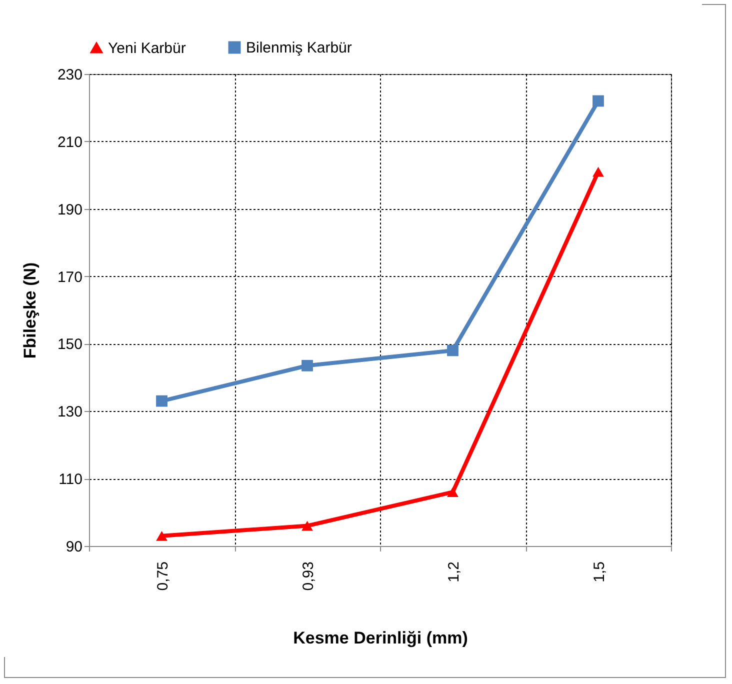 The width and height of the screenshot is (732, 684). What do you see at coordinates (69, 277) in the screenshot?
I see `y-tick-label: 170` at bounding box center [69, 277].